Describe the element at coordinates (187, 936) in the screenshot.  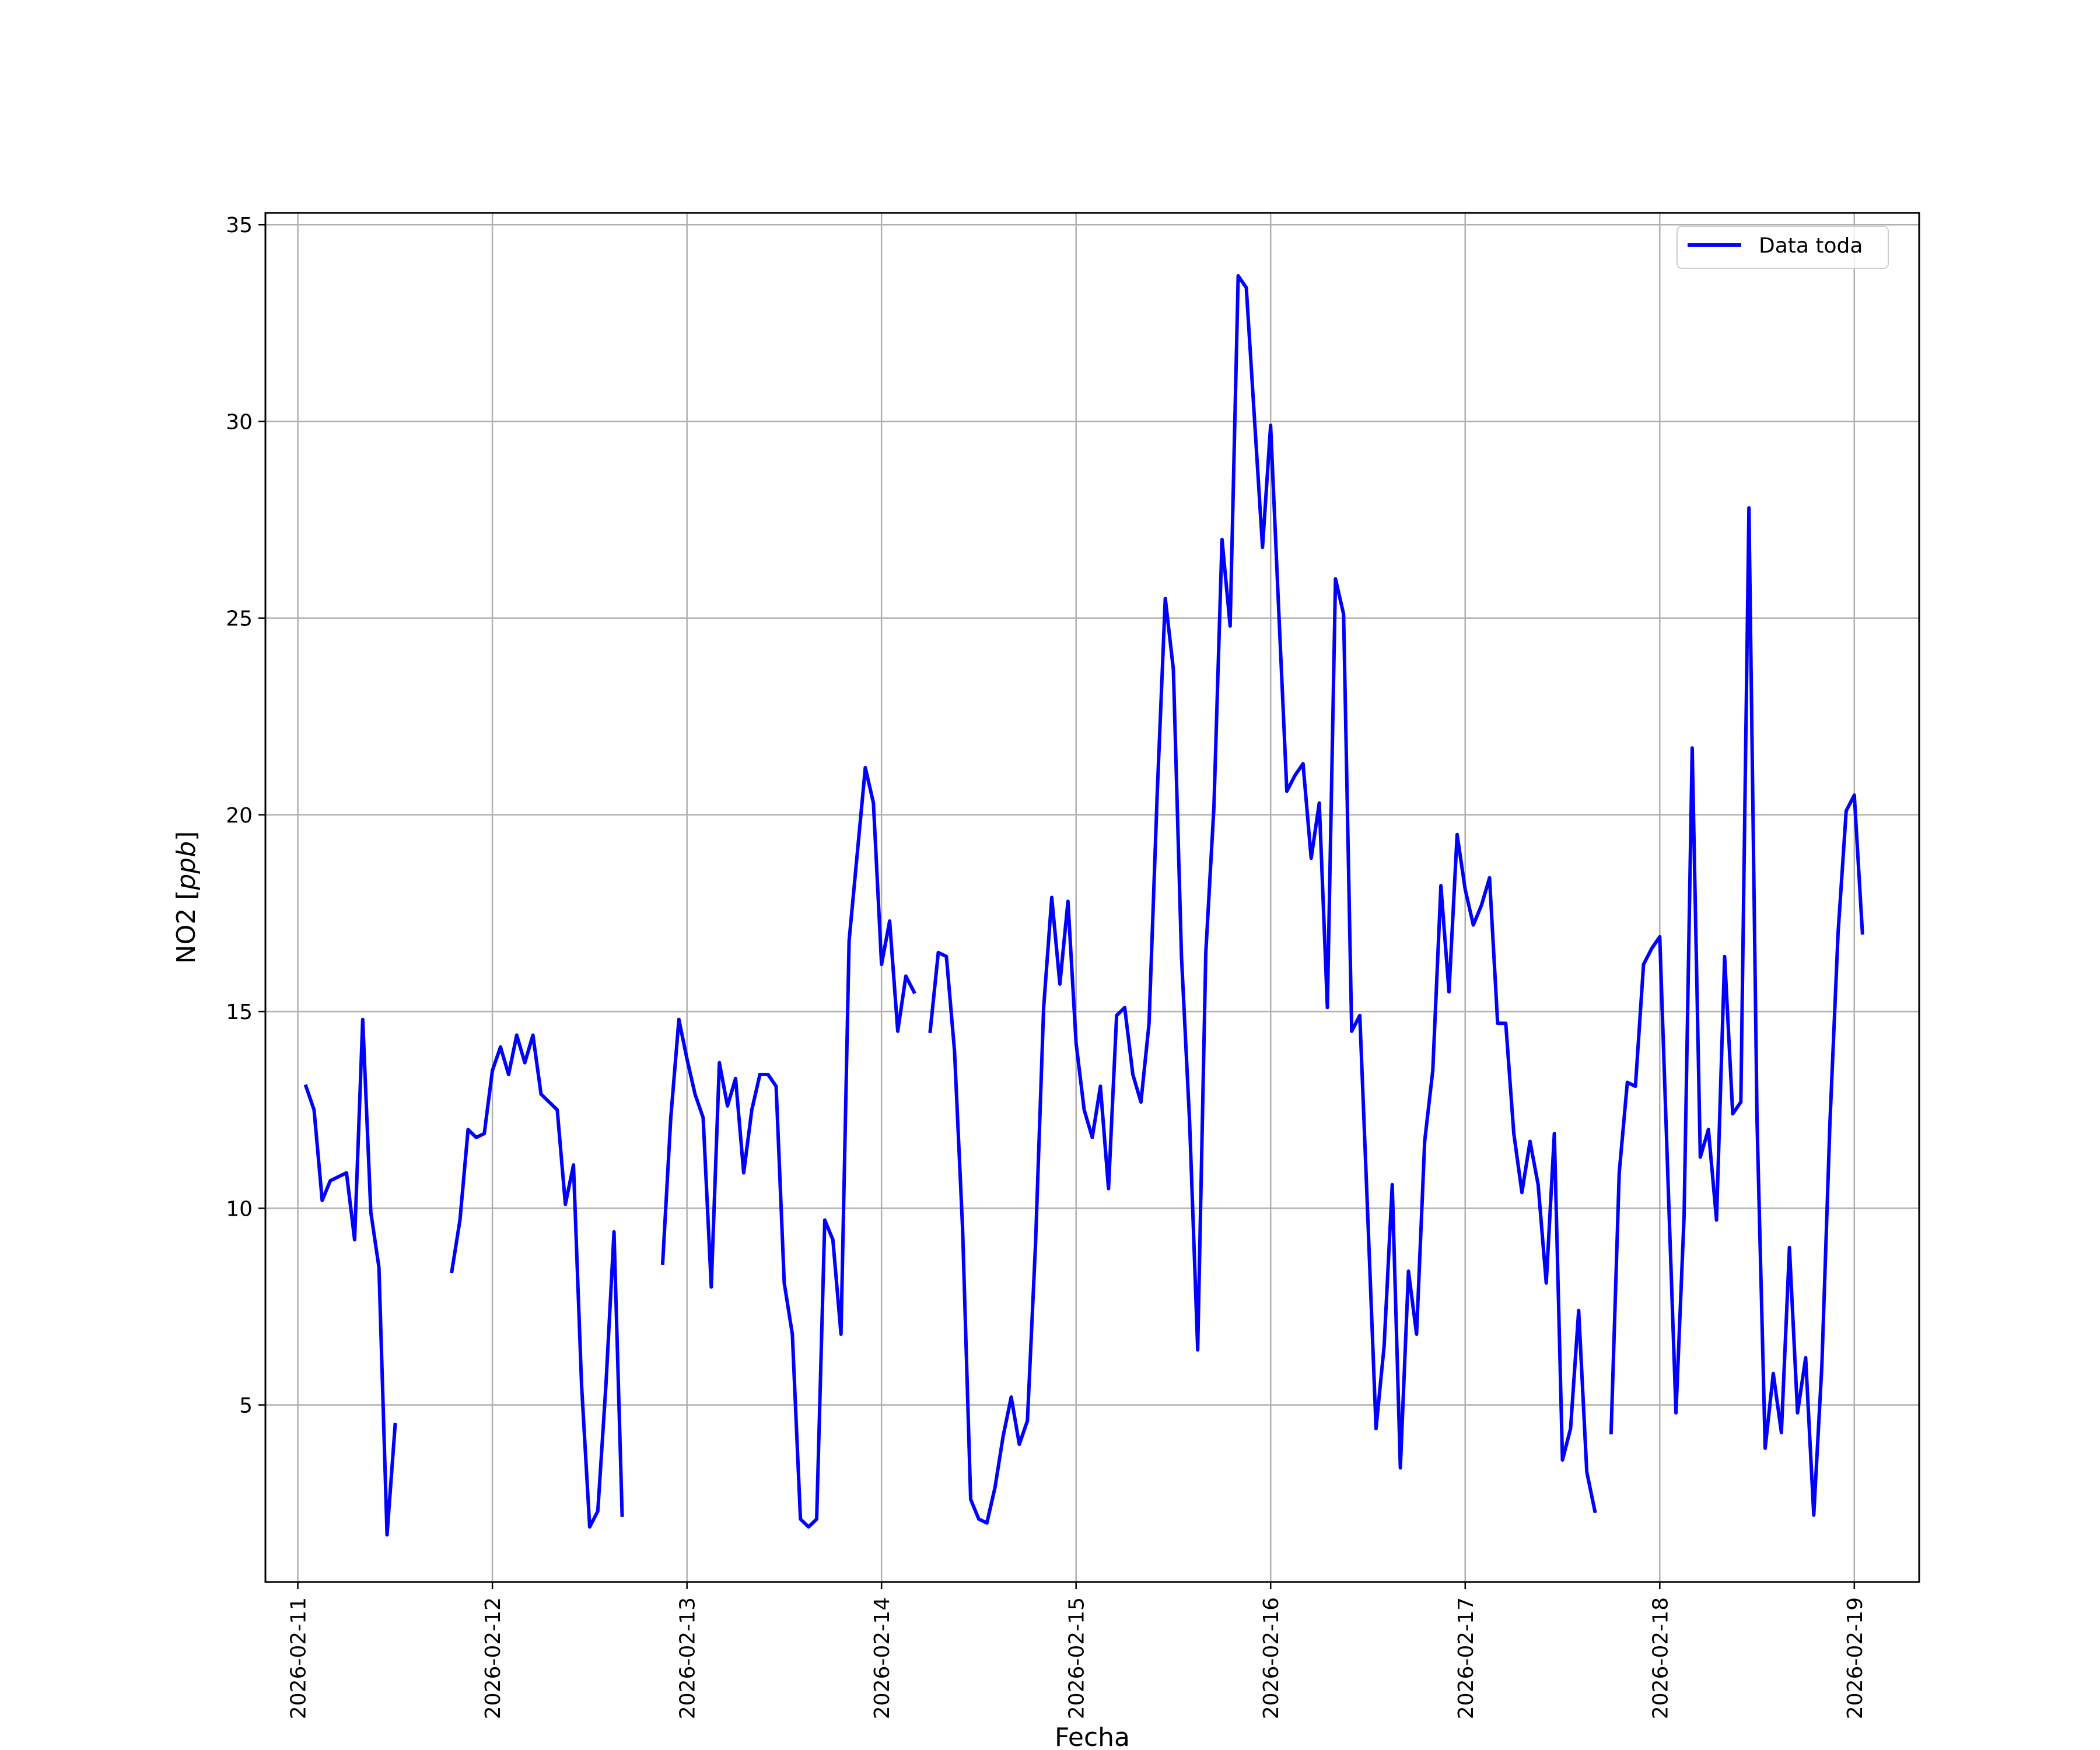
I see `y-axis-label-main: NO2` at that location.